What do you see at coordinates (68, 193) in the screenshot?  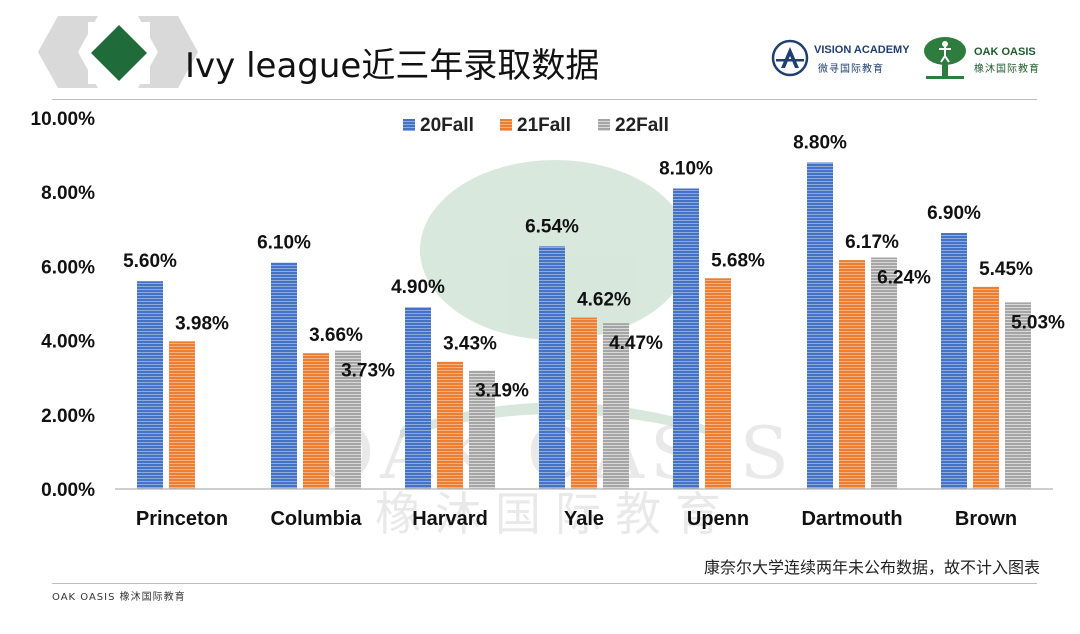 I see `y-tick-label: 8.00%` at bounding box center [68, 193].